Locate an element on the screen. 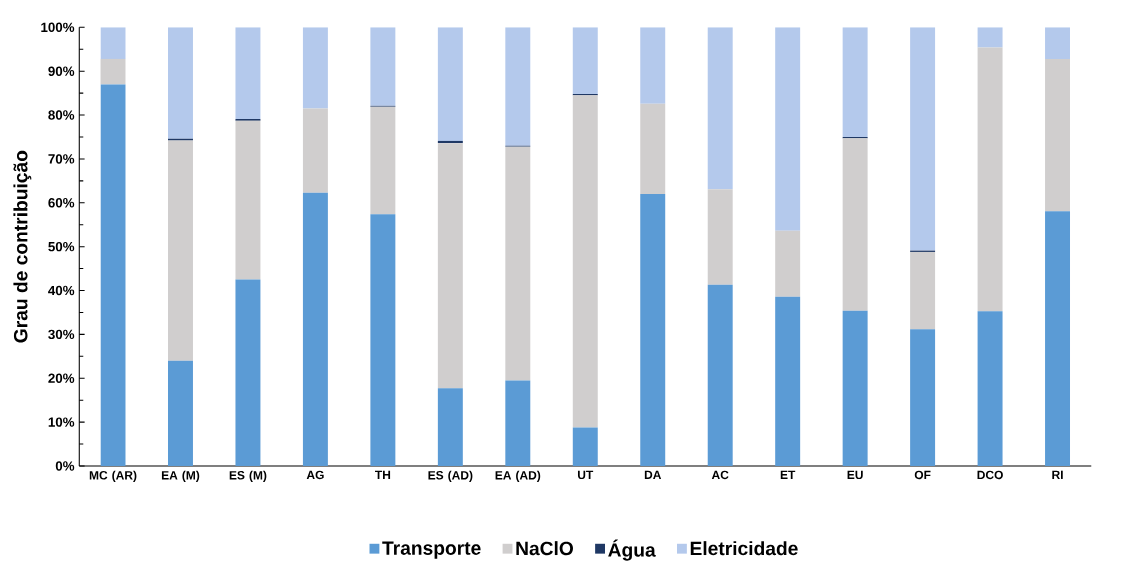  y-tick-label: 100% is located at coordinates (58, 27).